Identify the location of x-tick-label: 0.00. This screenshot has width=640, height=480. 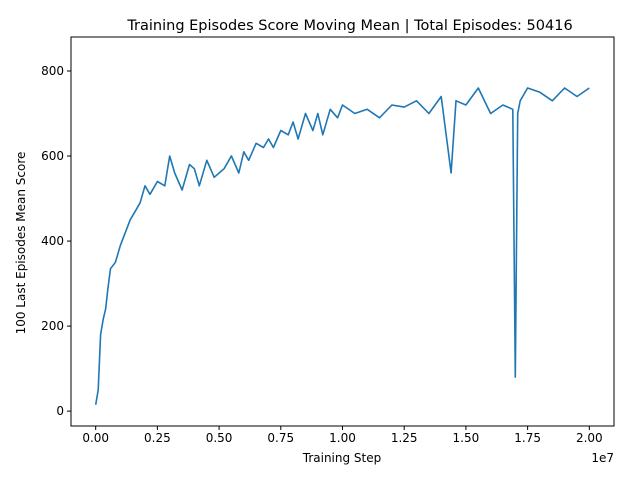
(95, 438).